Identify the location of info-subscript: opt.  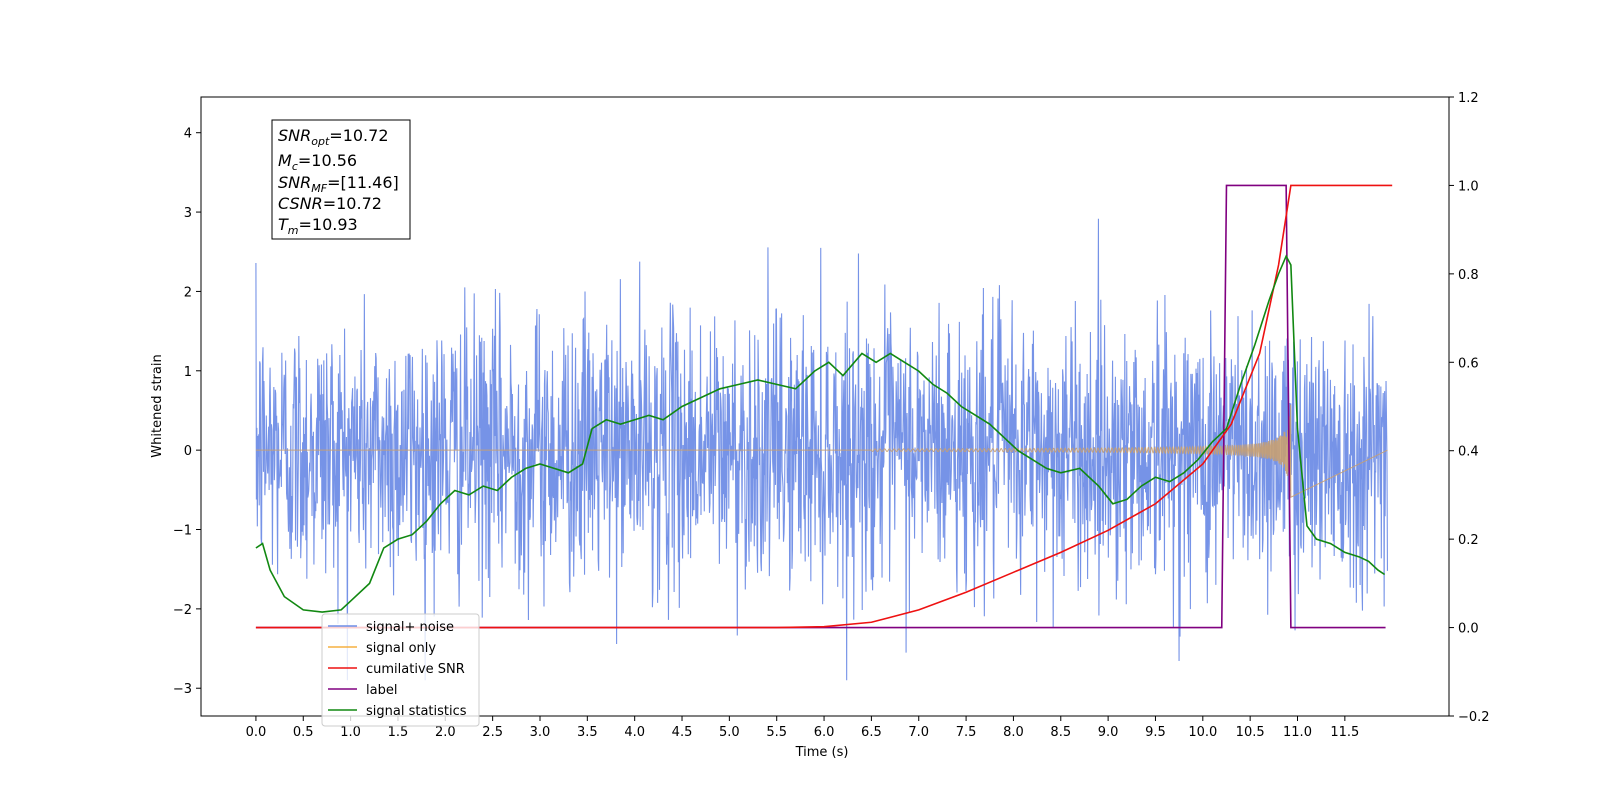
(320, 141).